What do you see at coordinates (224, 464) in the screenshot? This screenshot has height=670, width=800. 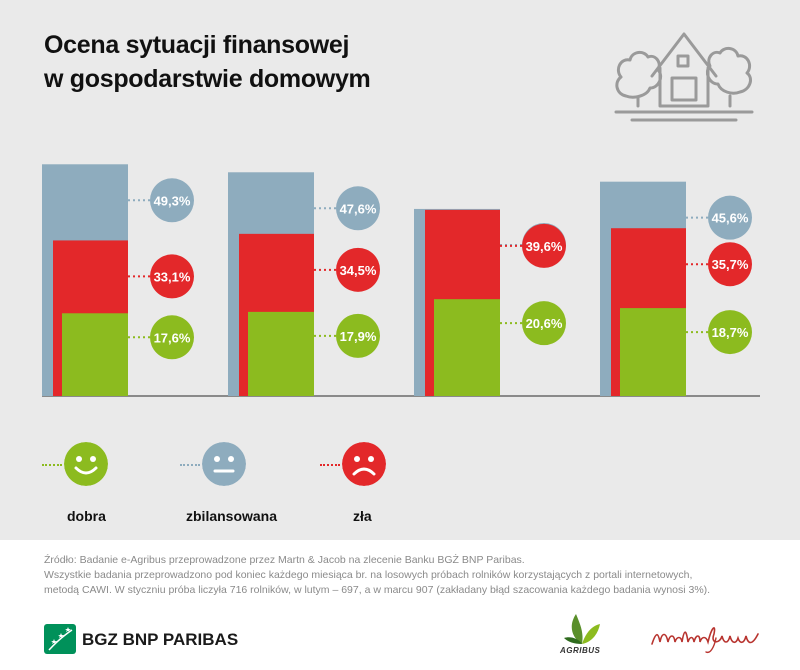 I see `smiley-neutral-icon` at bounding box center [224, 464].